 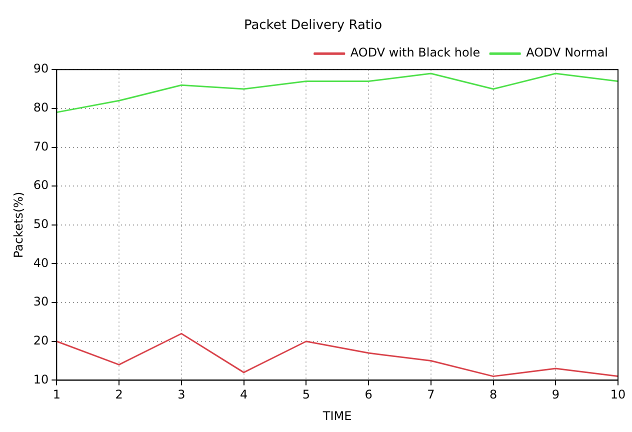 I want to click on y-tick-label: 50, so click(x=41, y=224).